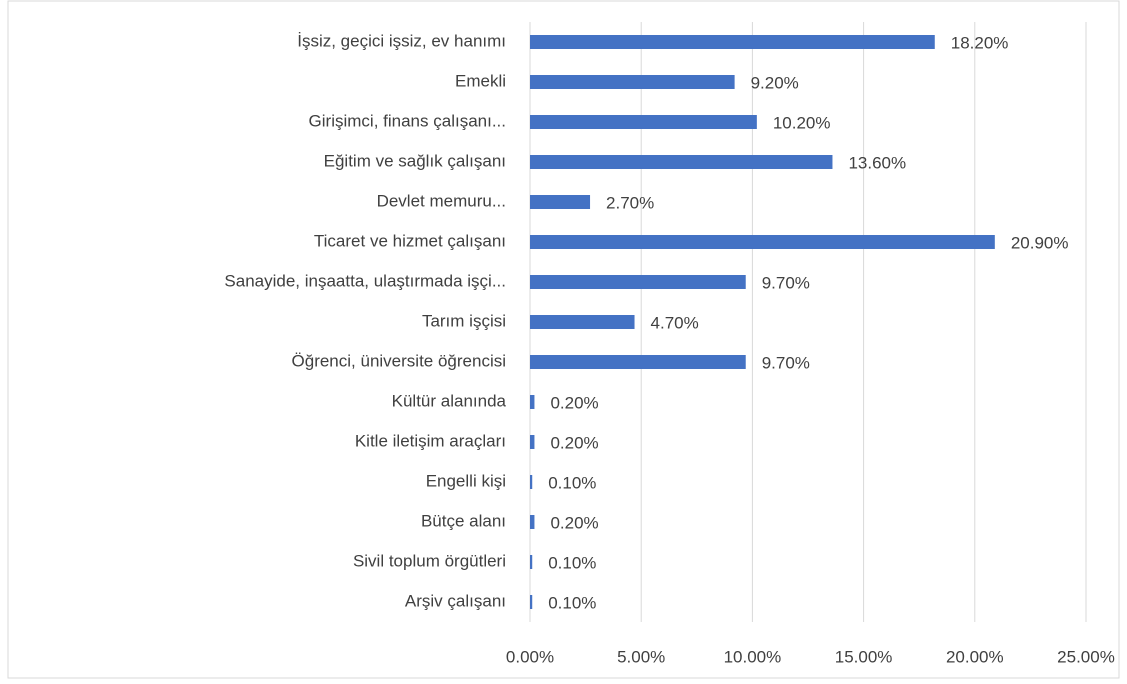 This screenshot has width=1127, height=684. Describe the element at coordinates (430, 440) in the screenshot. I see `y-tick-label: Kitle iletişim araçları` at that location.